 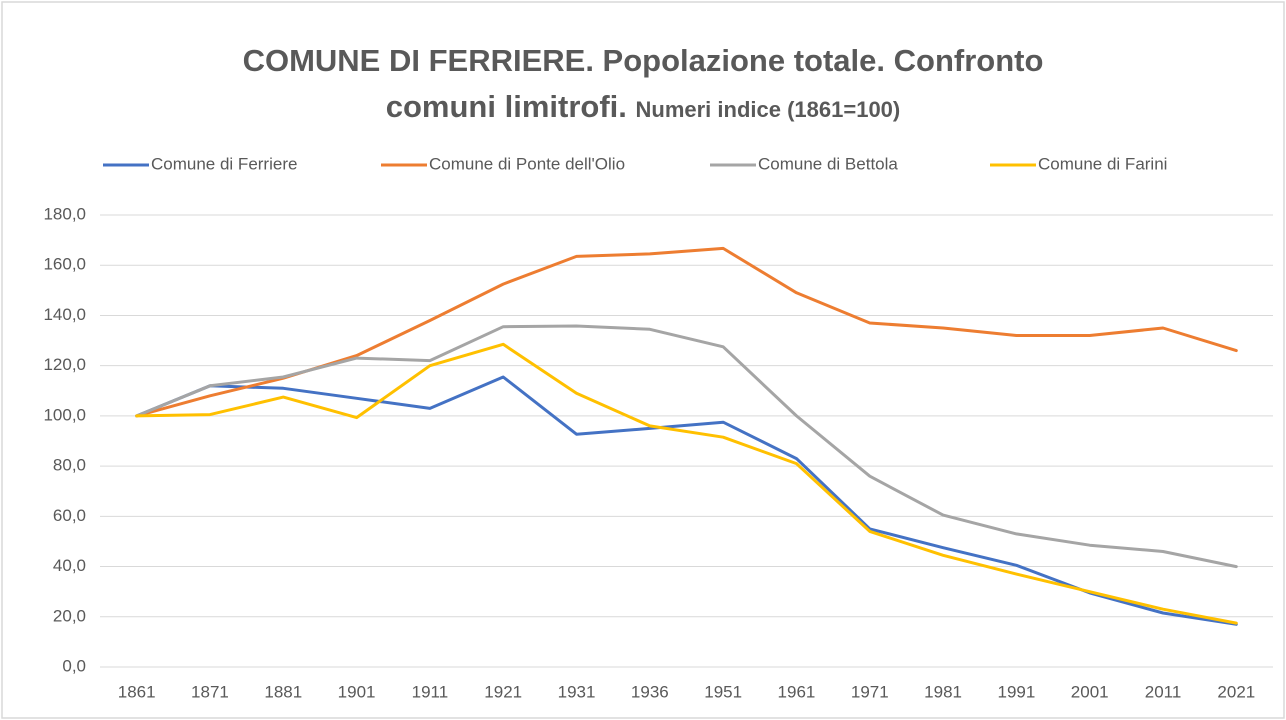 I want to click on y-tick-label: 80,0, so click(x=69, y=465).